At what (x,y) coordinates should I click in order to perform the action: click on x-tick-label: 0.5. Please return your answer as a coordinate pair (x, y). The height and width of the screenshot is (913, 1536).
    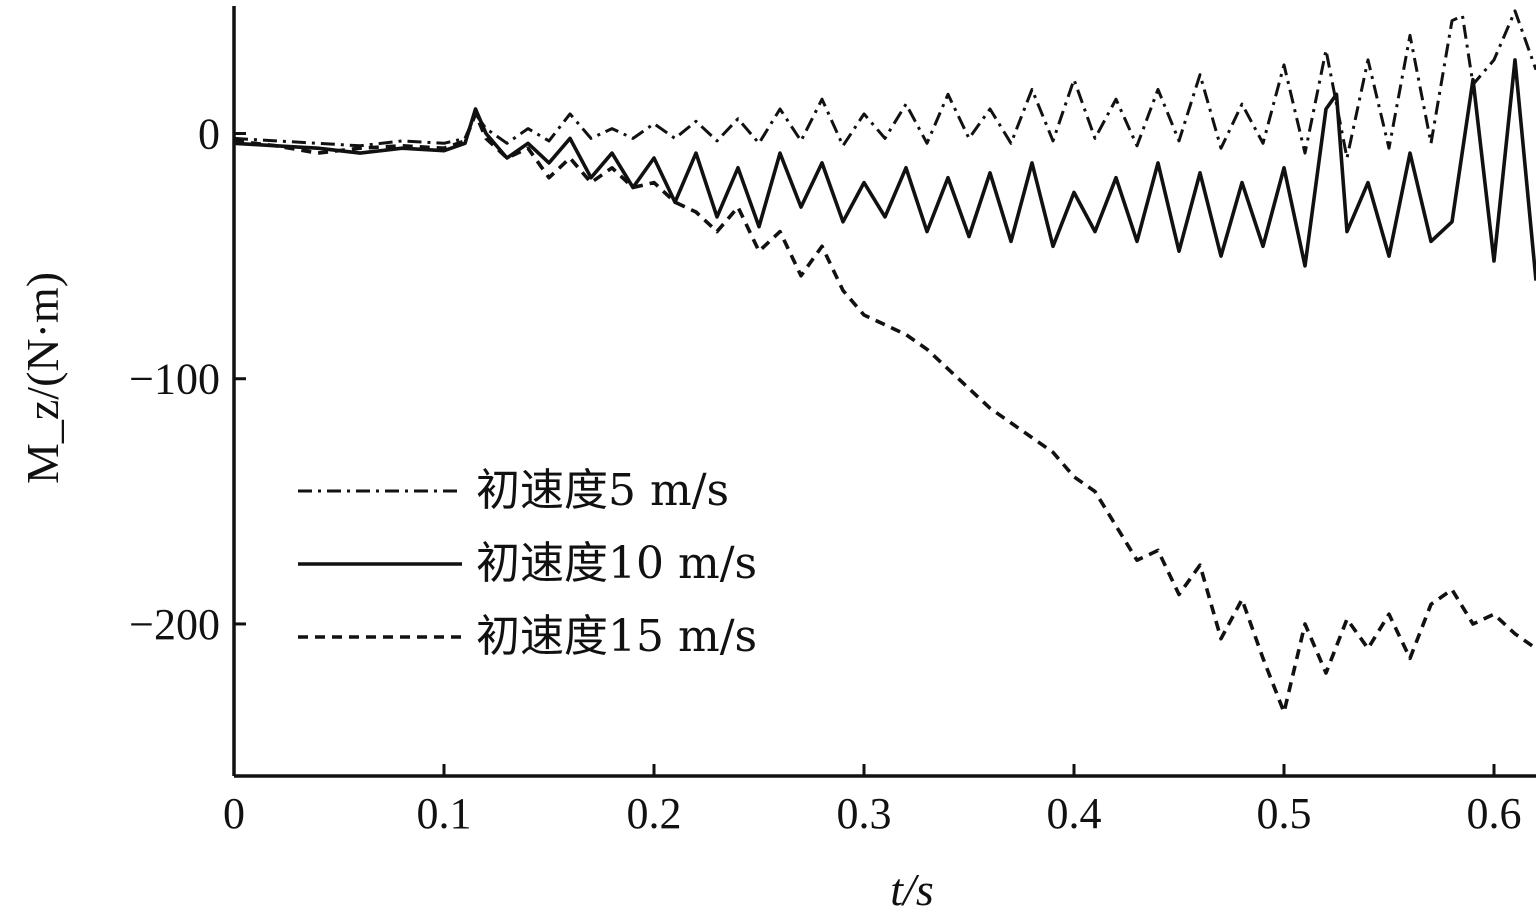
    Looking at the image, I should click on (1284, 813).